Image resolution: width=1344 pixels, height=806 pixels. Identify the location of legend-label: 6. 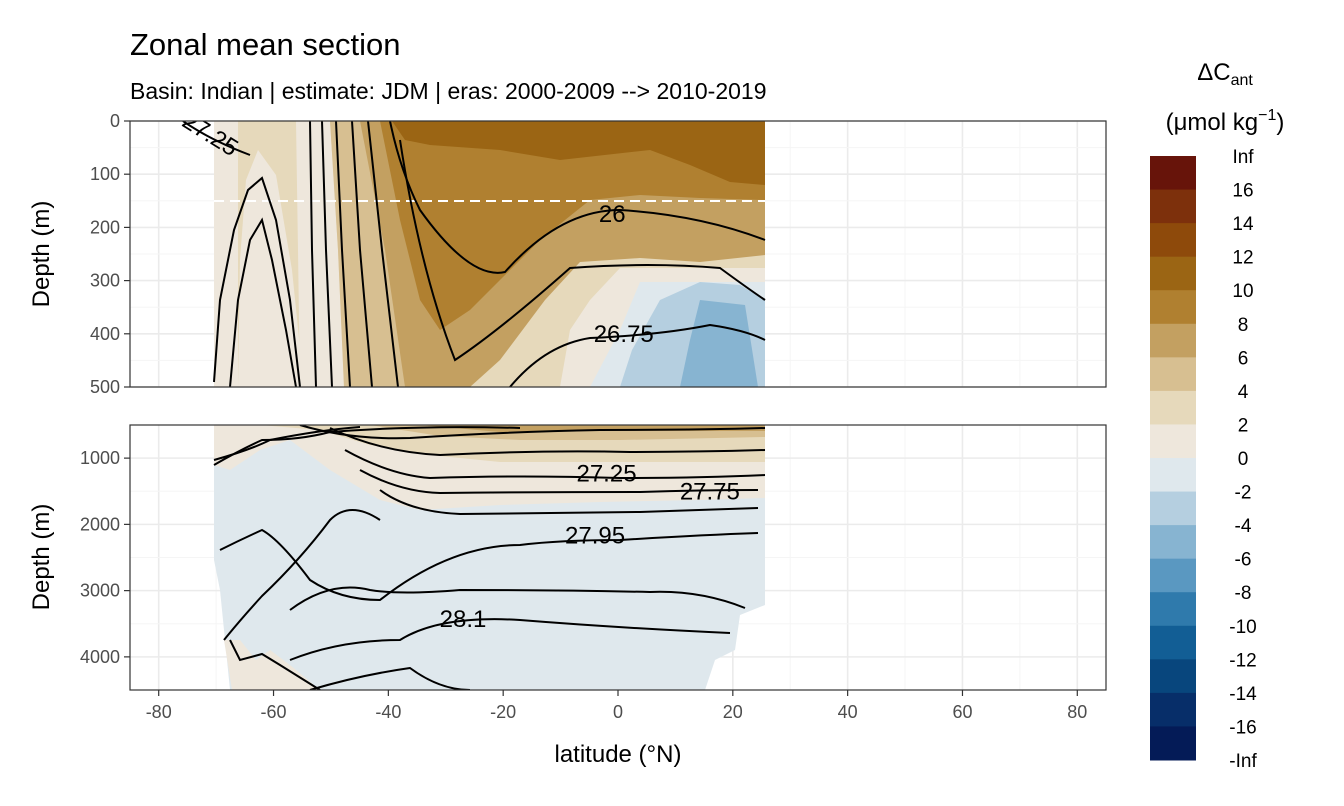
(1243, 358).